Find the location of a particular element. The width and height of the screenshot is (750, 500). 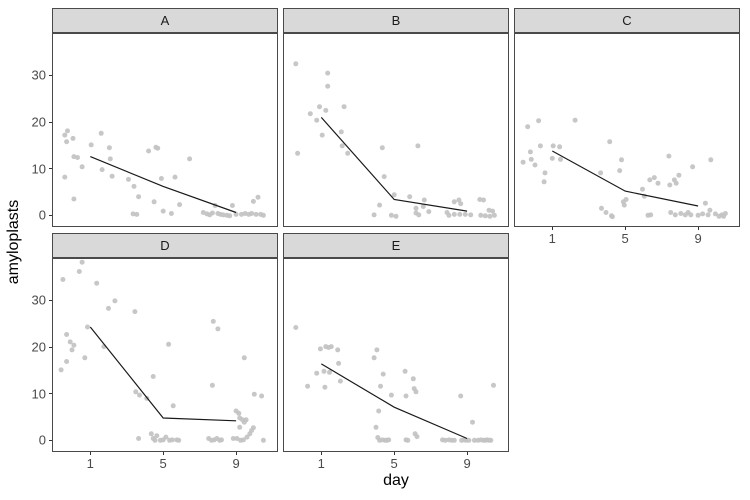

facet-strip-D: D is located at coordinates (165, 245).